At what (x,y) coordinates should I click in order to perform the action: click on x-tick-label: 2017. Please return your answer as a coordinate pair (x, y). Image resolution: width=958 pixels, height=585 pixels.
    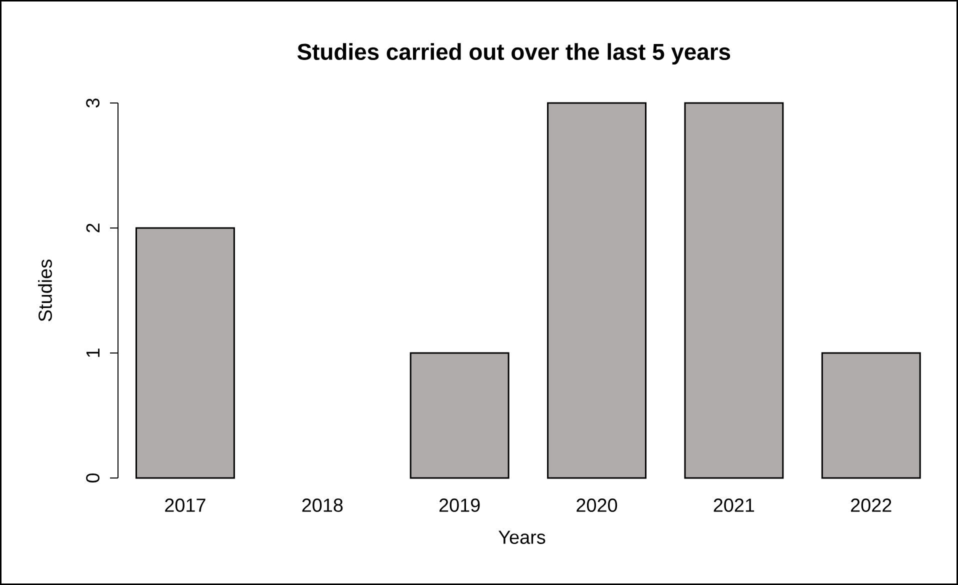
    Looking at the image, I should click on (185, 505).